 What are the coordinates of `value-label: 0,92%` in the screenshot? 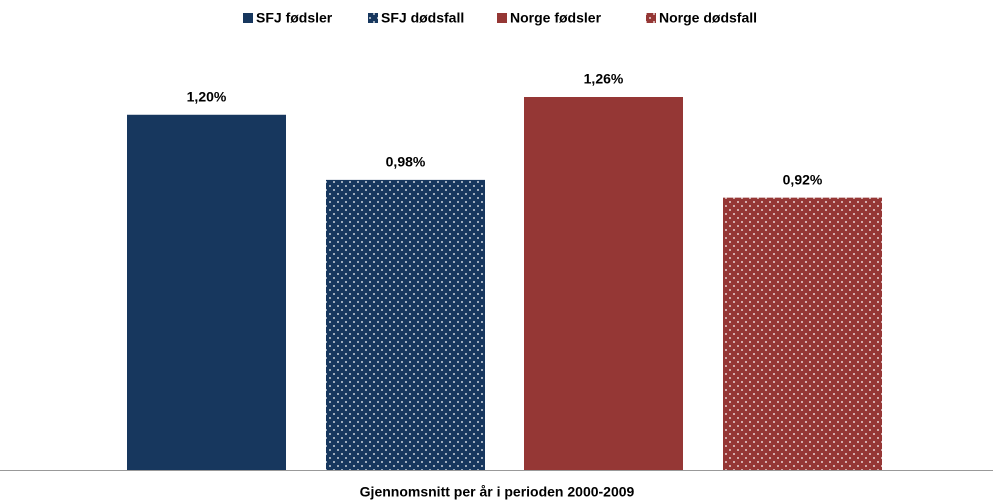 It's located at (803, 179).